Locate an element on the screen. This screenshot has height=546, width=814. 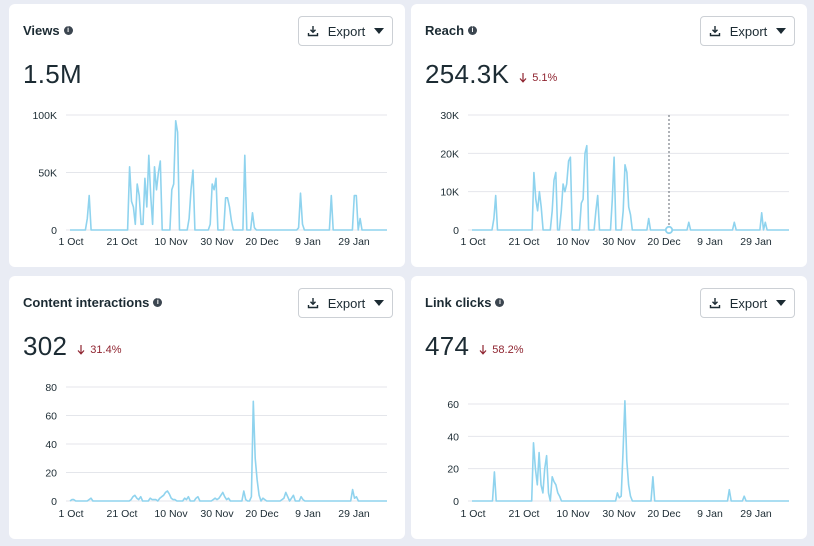
metric-value: 1.5M is located at coordinates (53, 74).